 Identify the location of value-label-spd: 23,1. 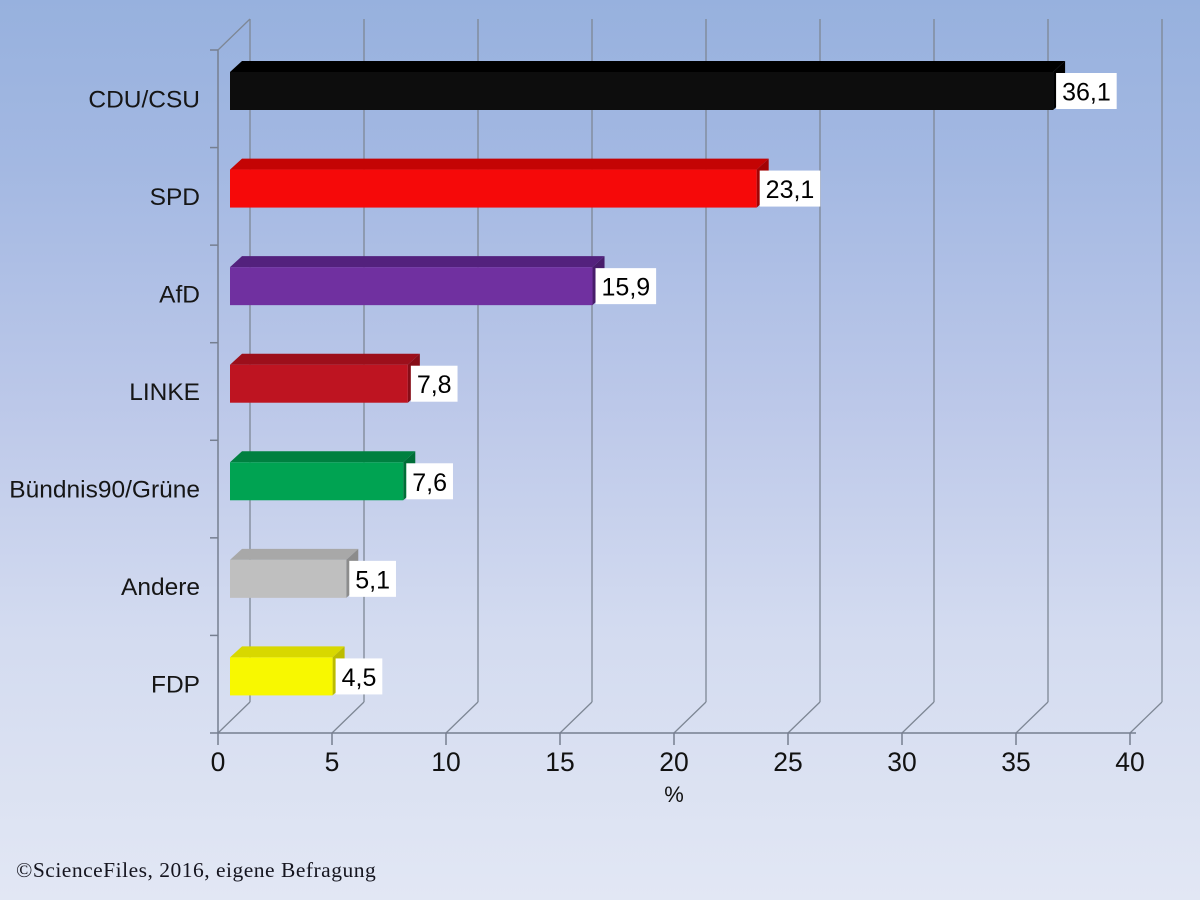
(790, 190).